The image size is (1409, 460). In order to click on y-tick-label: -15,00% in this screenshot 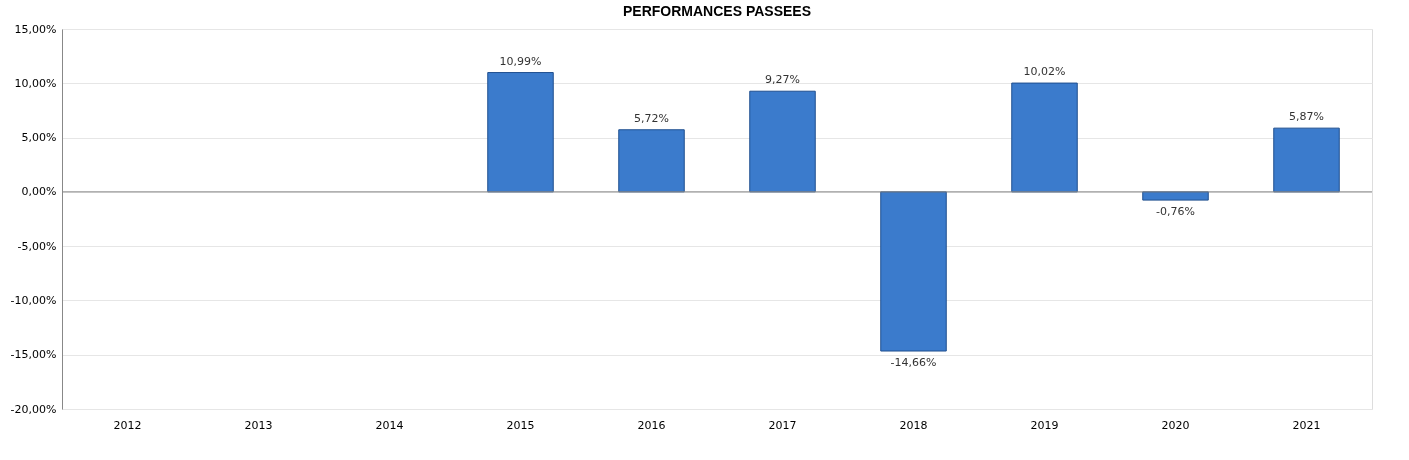, I will do `click(33, 355)`.